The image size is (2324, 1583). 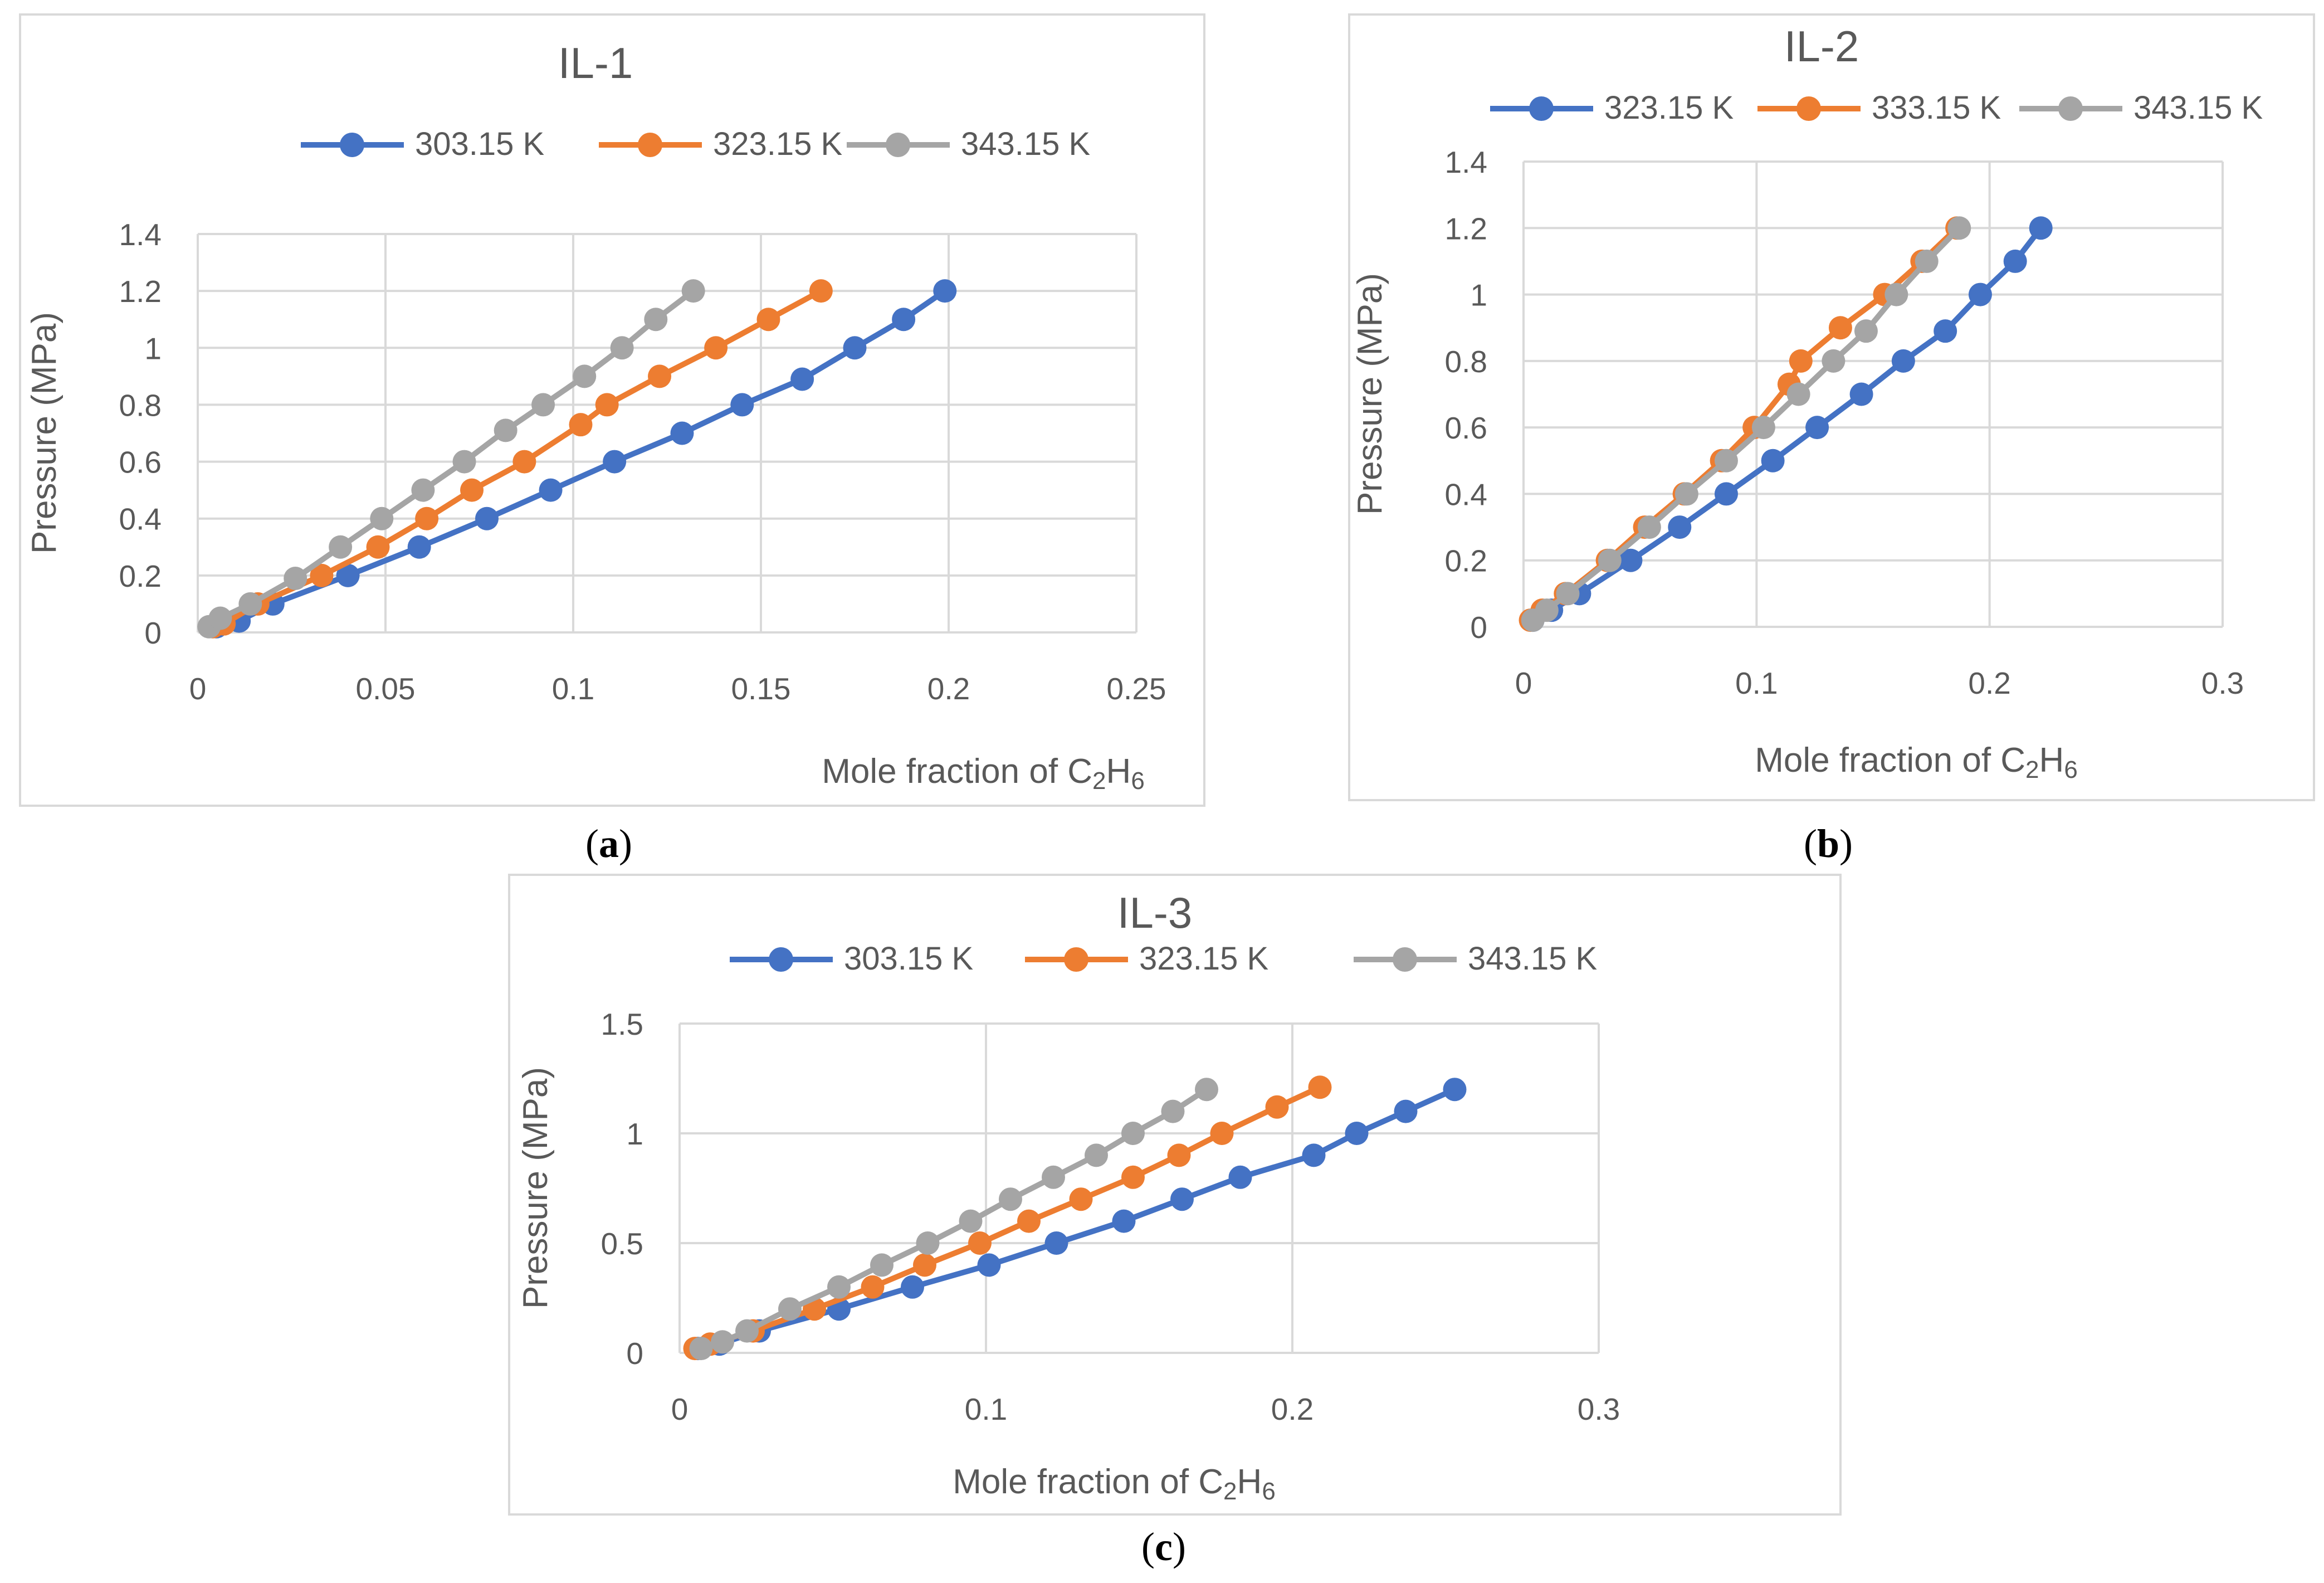 I want to click on y-tick-label: 1.4, so click(x=140, y=234).